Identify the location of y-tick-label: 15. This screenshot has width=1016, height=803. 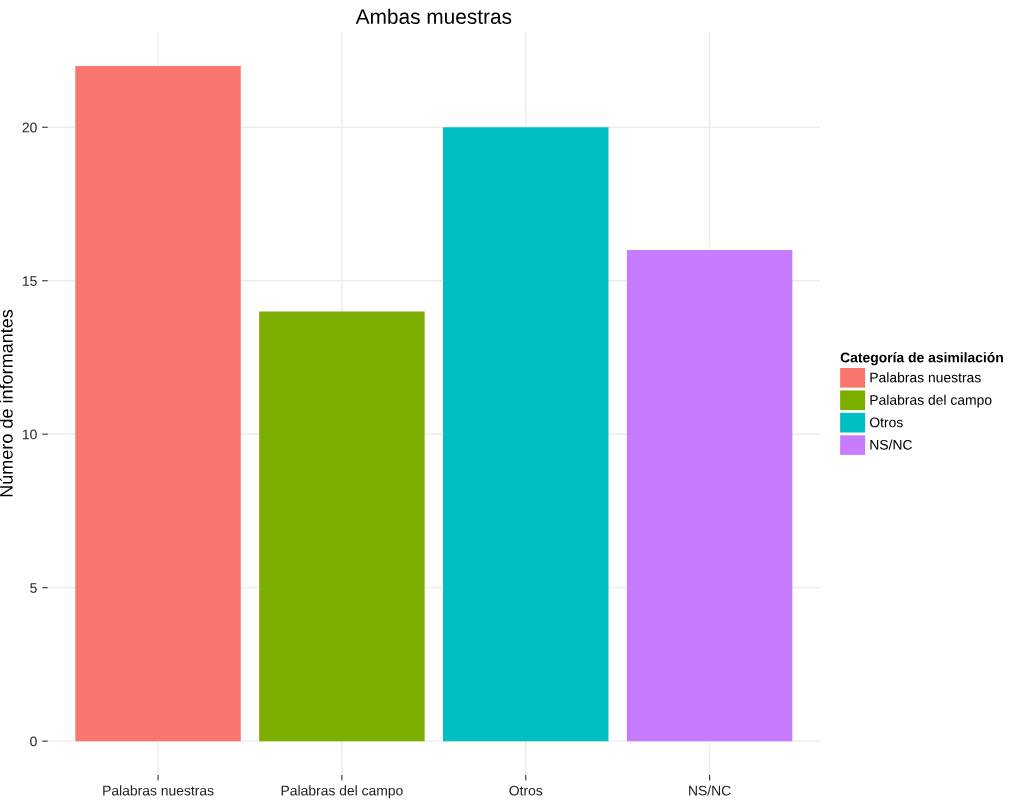
(29, 281).